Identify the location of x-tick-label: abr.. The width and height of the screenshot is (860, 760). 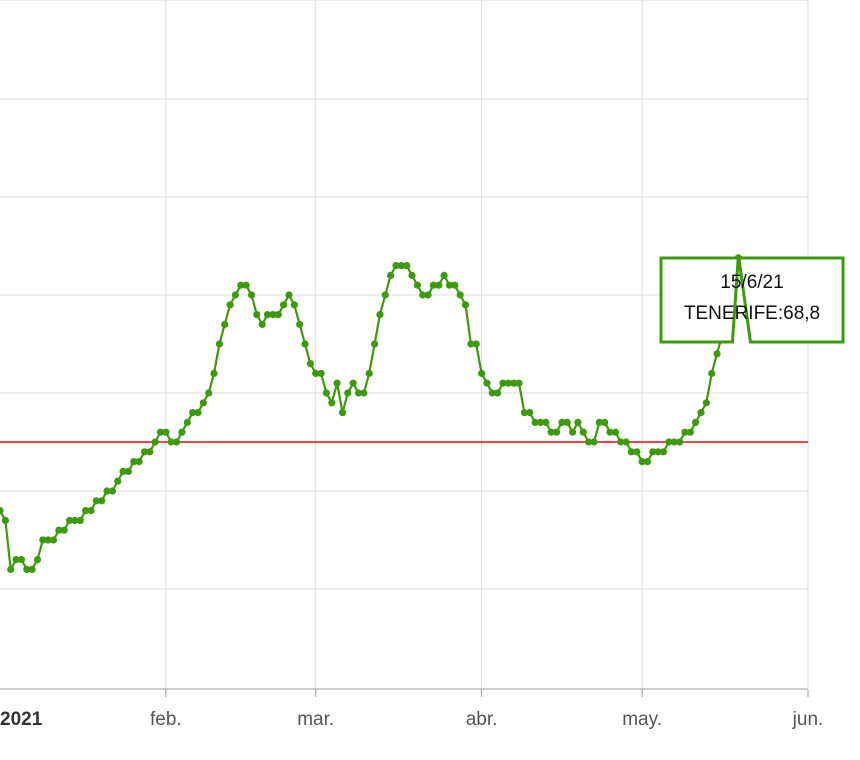
(482, 719).